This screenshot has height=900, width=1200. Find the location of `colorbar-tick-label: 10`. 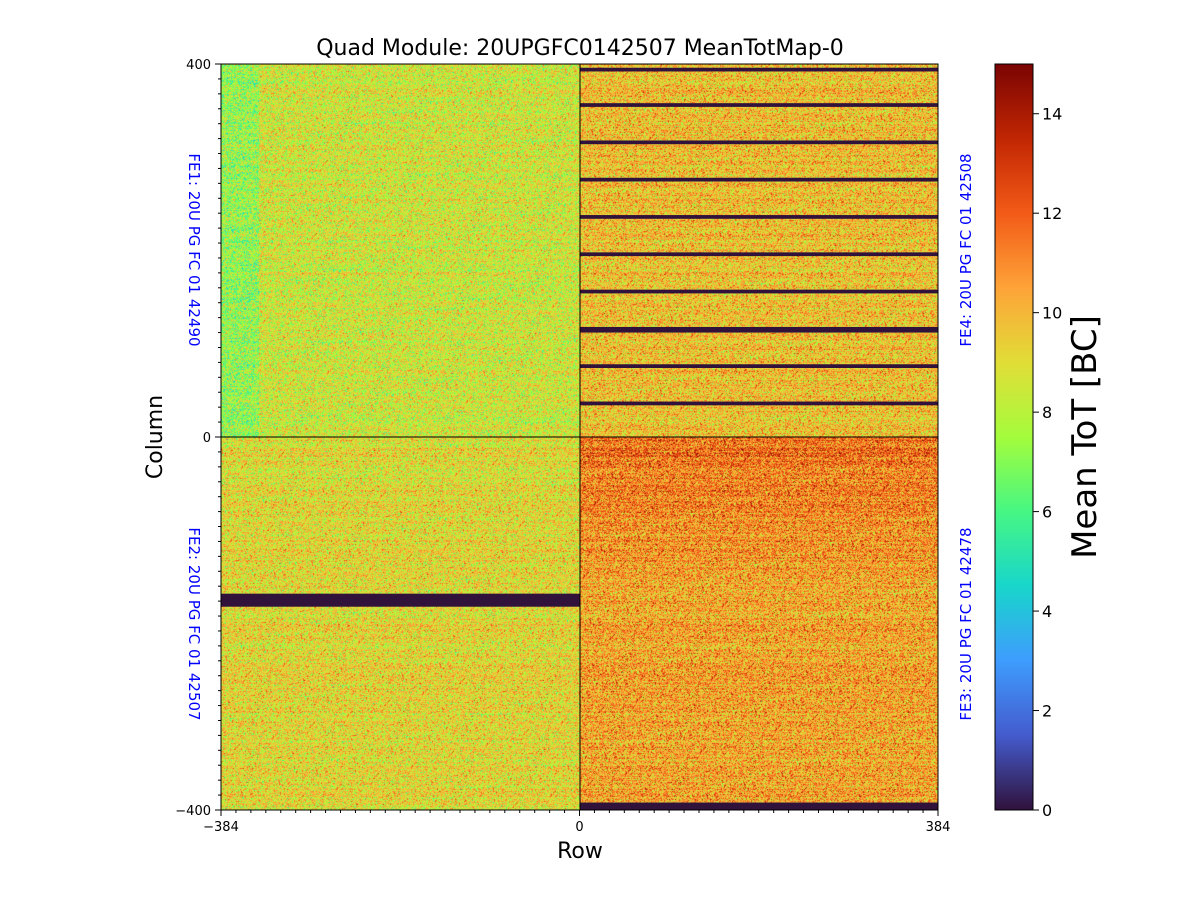

colorbar-tick-label: 10 is located at coordinates (1052, 313).